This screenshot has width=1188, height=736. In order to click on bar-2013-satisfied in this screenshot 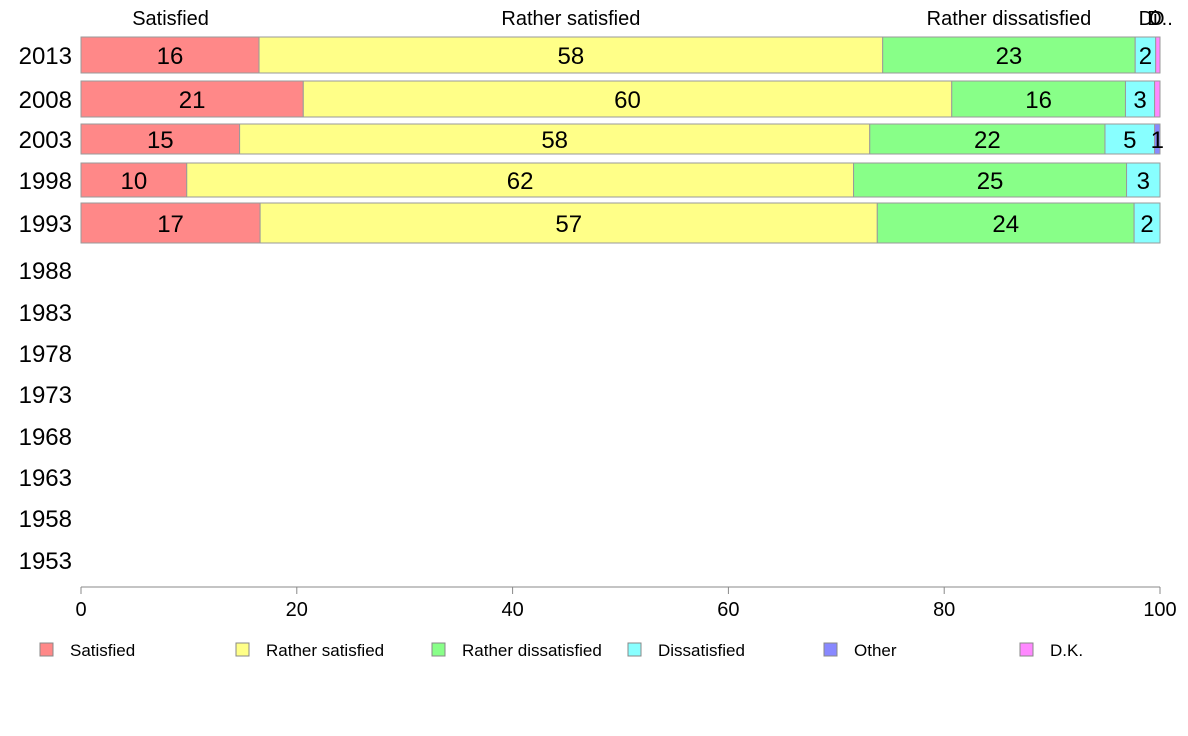, I will do `click(170, 55)`.